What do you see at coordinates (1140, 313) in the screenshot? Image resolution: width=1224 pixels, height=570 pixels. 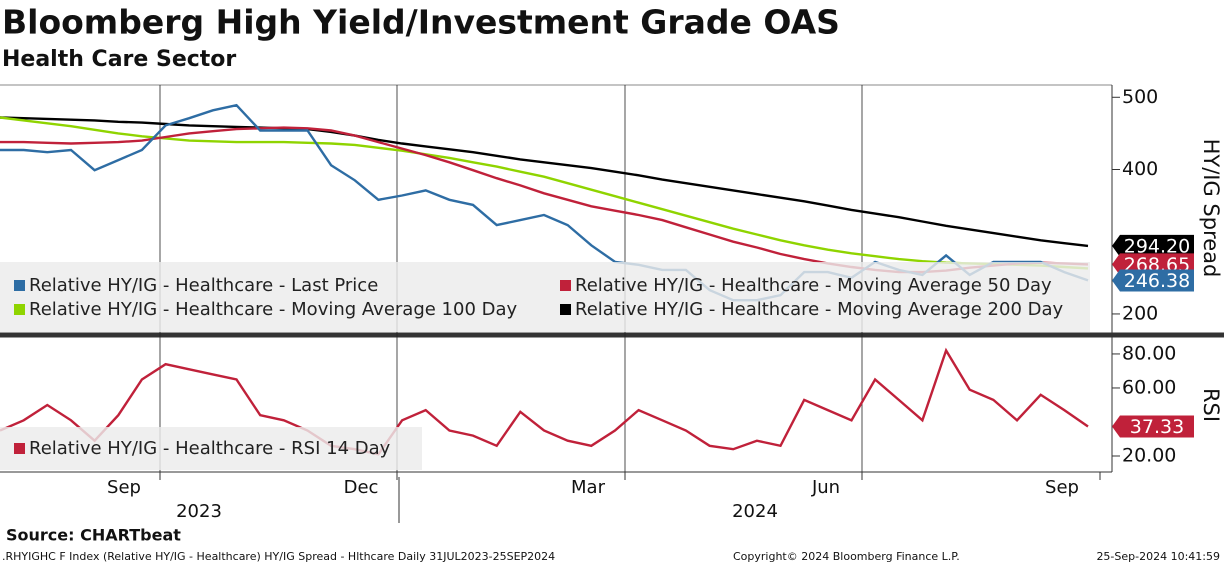 I see `y-tick-label: 200` at bounding box center [1140, 313].